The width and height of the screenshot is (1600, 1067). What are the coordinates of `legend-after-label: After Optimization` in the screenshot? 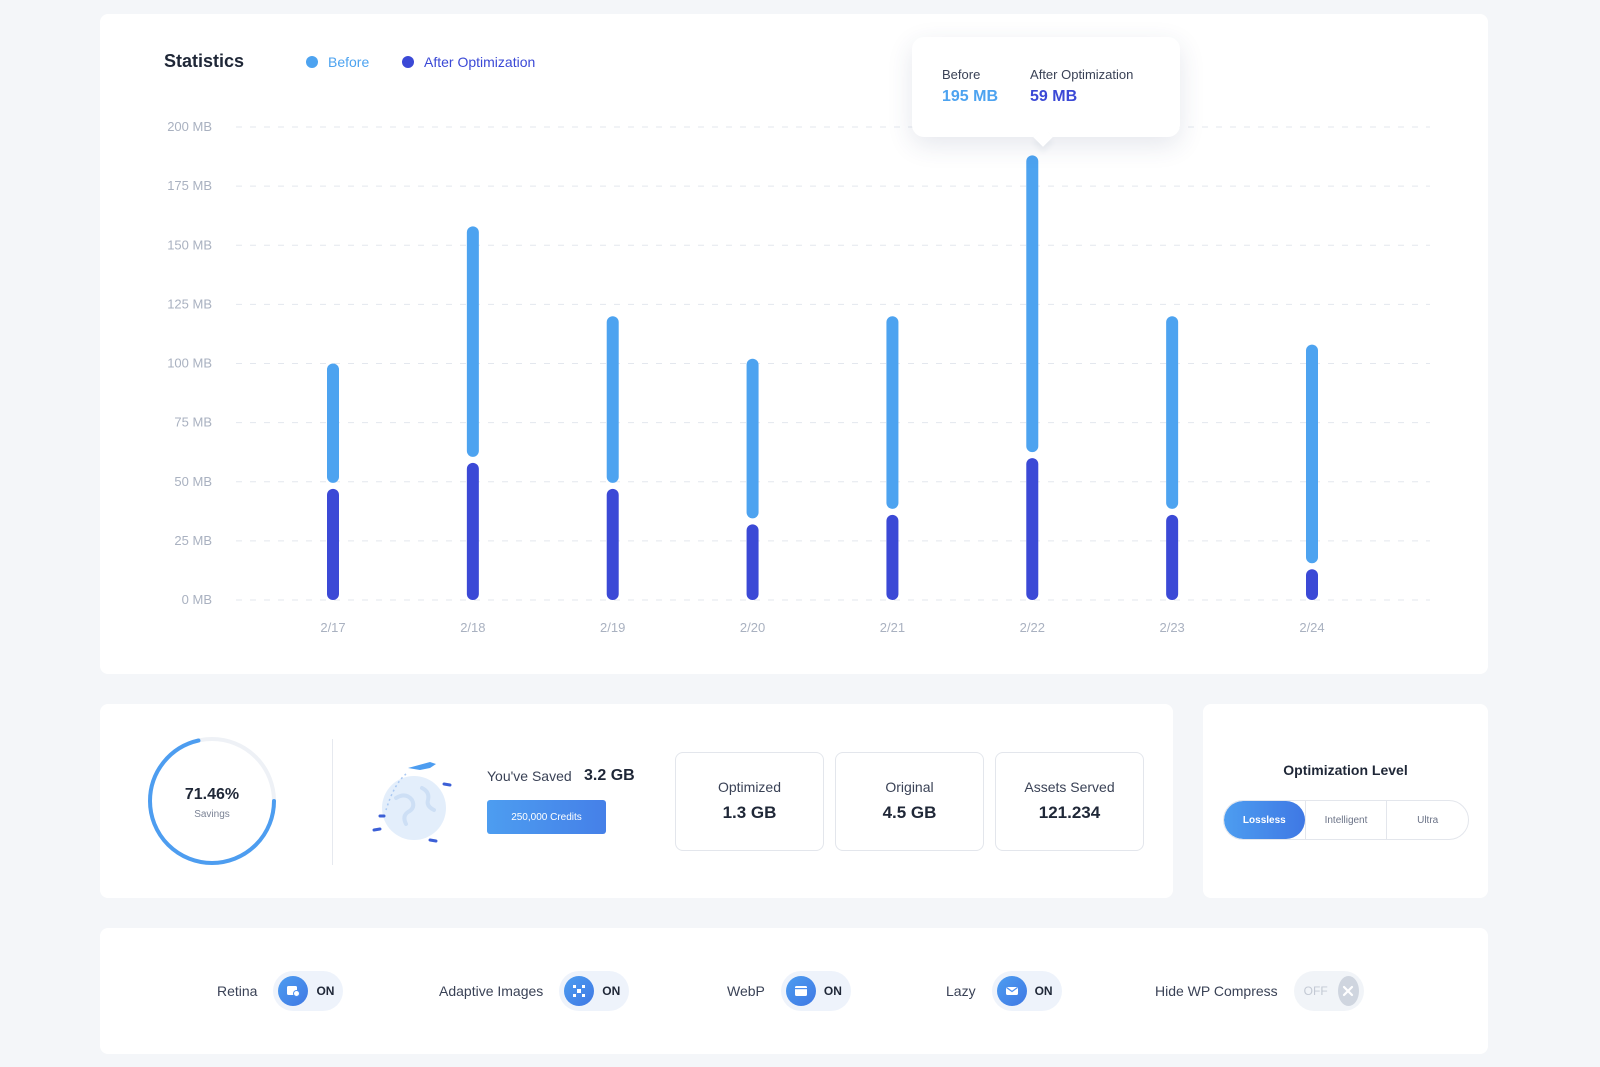 It's located at (480, 62).